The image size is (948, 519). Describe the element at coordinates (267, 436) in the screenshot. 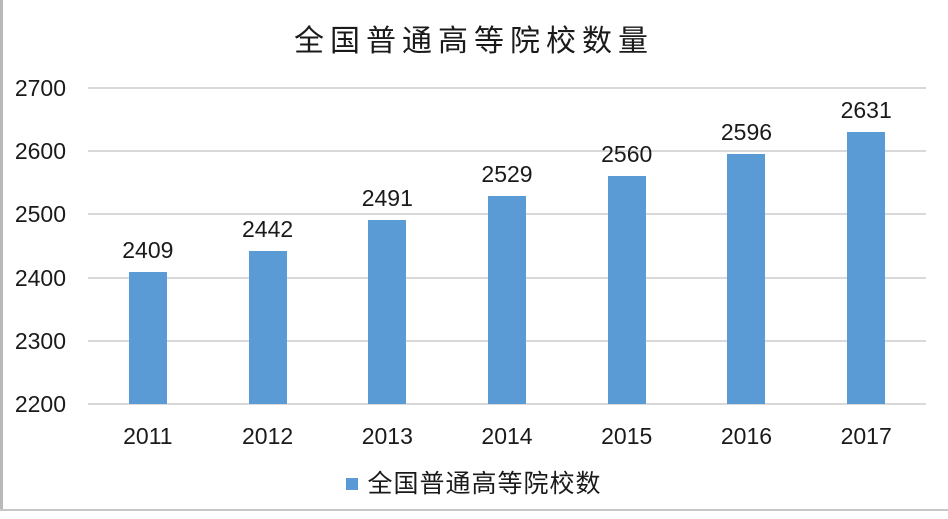

I see `x-axis-tick-label: 2012` at that location.